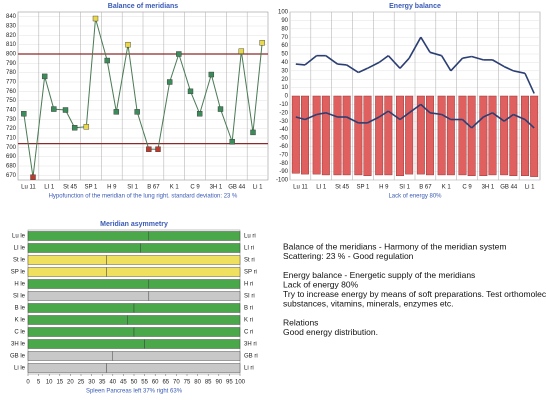  What do you see at coordinates (112, 383) in the screenshot?
I see `x-tick-label: 40` at bounding box center [112, 383].